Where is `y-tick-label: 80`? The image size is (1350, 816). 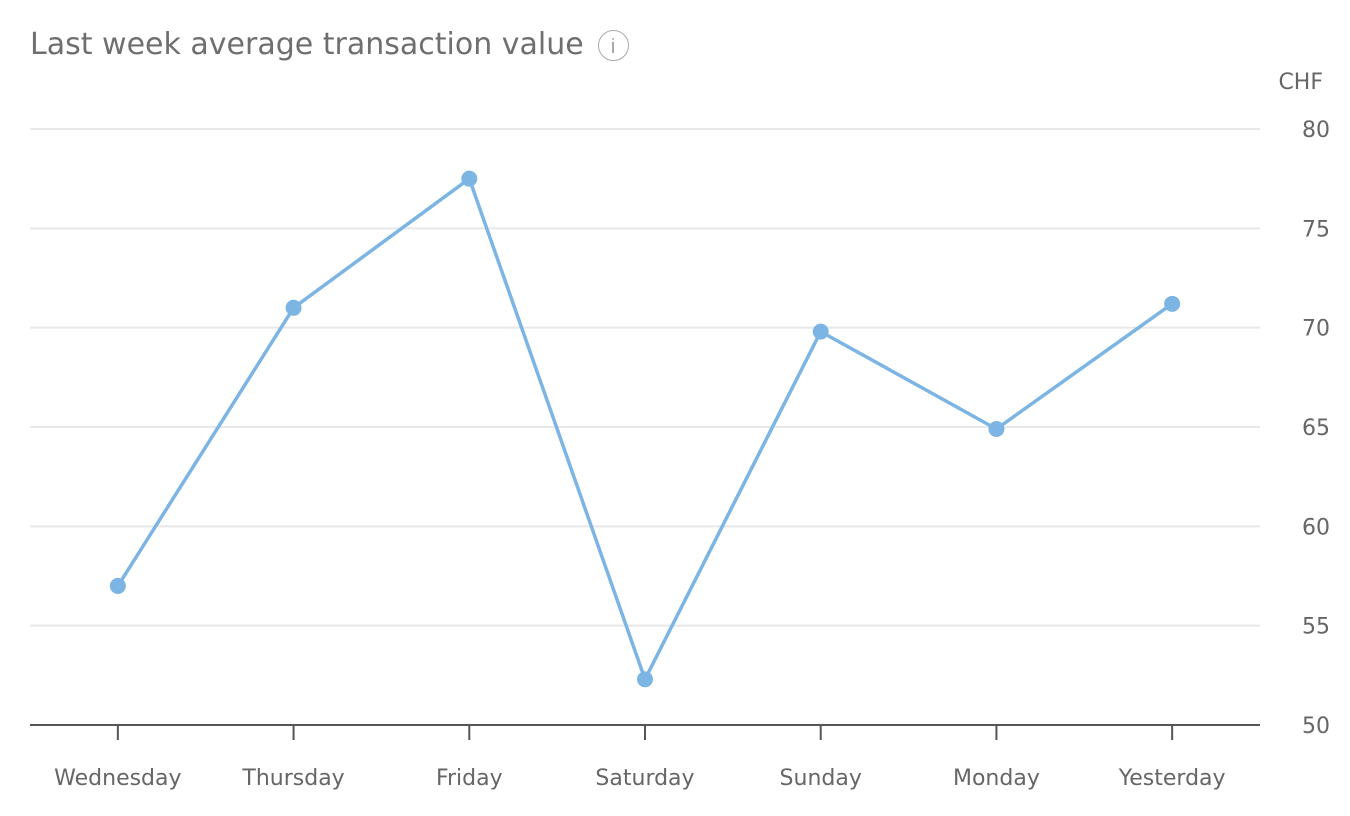 y-tick-label: 80 is located at coordinates (1316, 130).